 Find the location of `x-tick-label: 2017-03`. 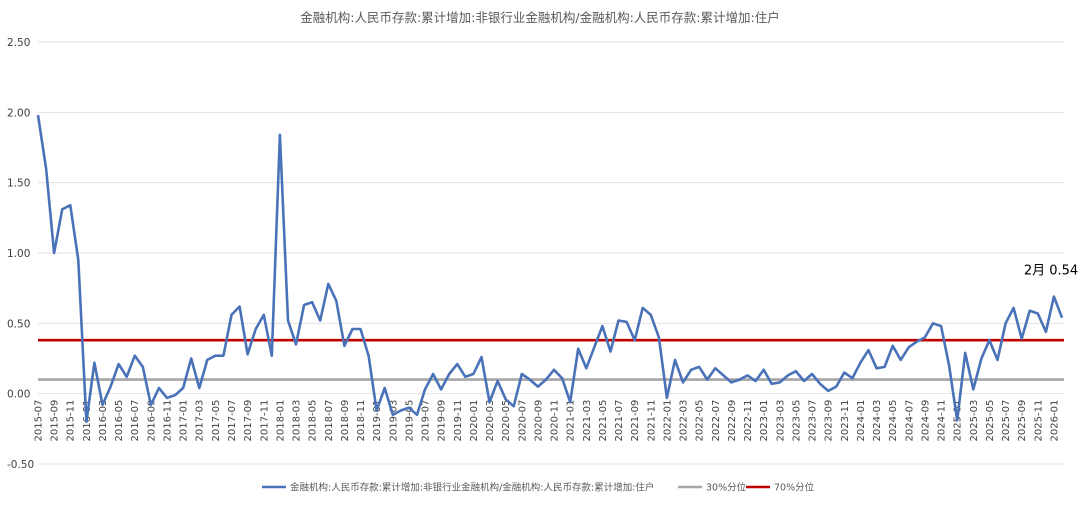

x-tick-label: 2017-03 is located at coordinates (200, 421).